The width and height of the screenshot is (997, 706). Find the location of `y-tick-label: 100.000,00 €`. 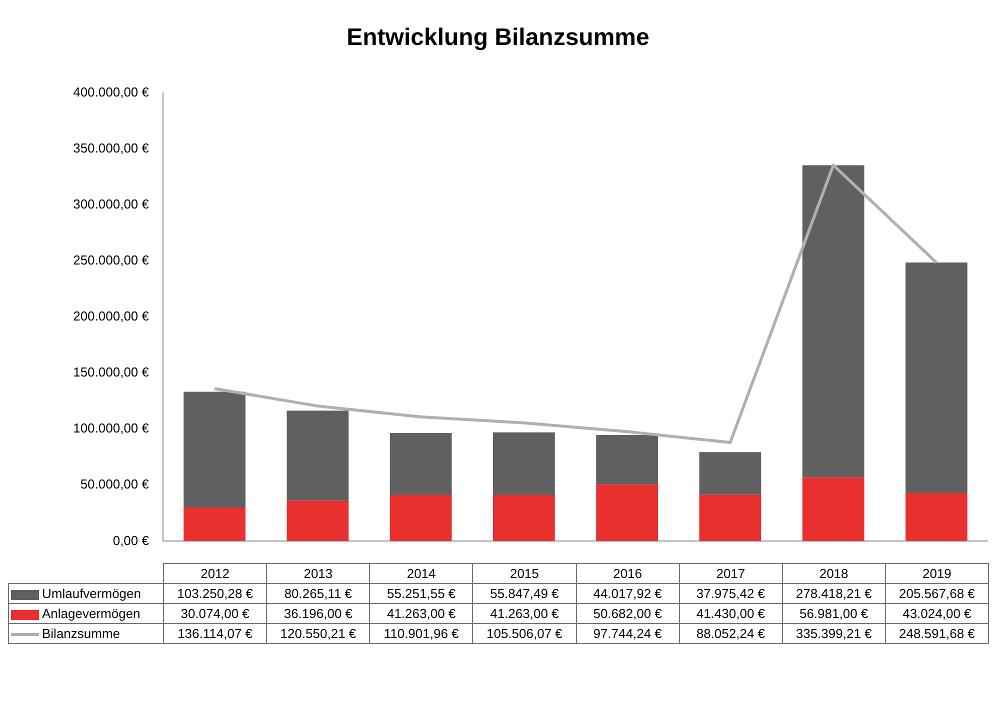

y-tick-label: 100.000,00 € is located at coordinates (111, 428).